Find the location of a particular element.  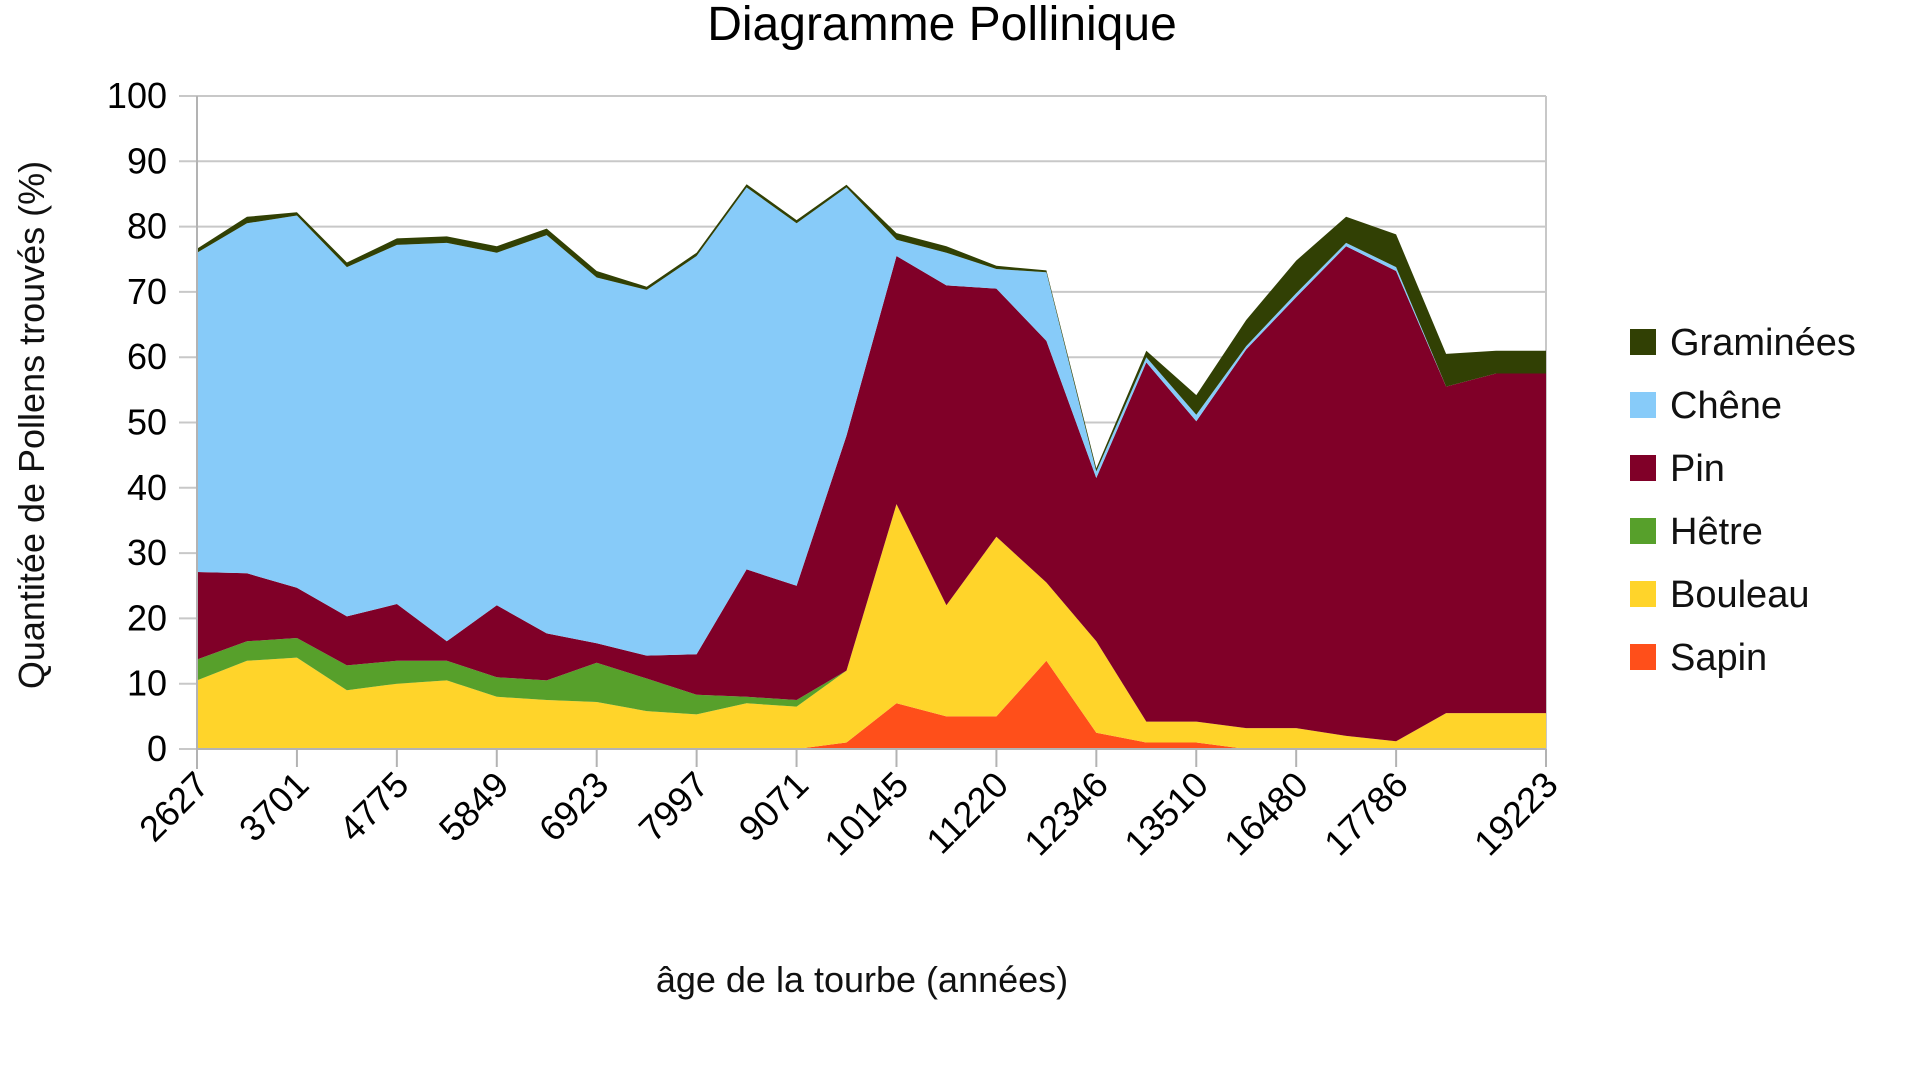

legend-label-bouleau: Bouleau is located at coordinates (1739, 595).